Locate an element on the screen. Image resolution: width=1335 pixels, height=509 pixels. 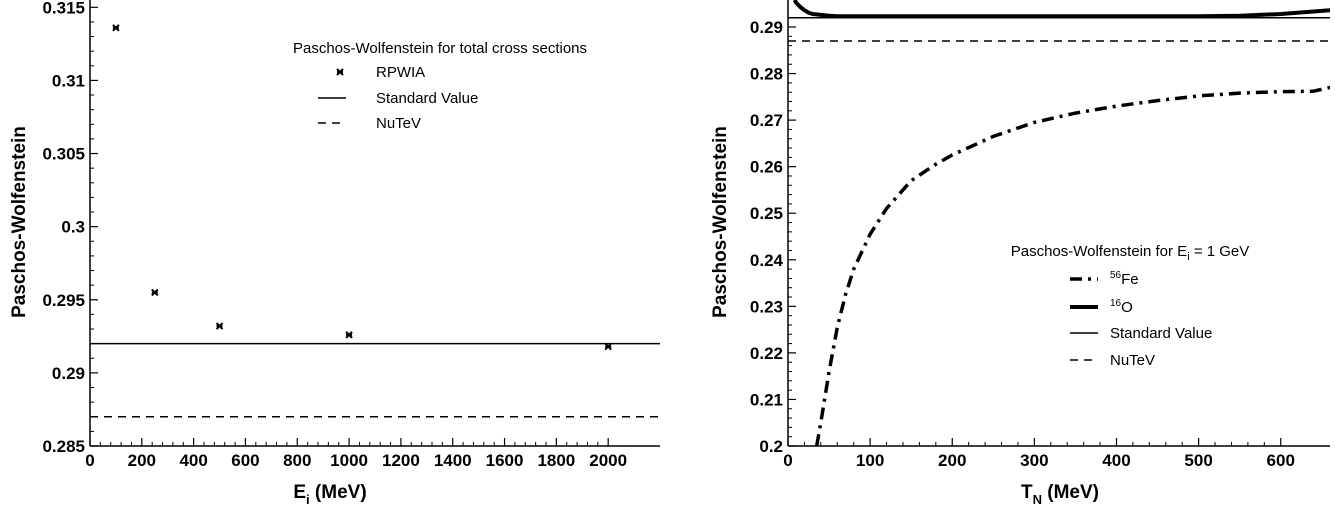
y-tick-label: 0.31 is located at coordinates (68, 80).